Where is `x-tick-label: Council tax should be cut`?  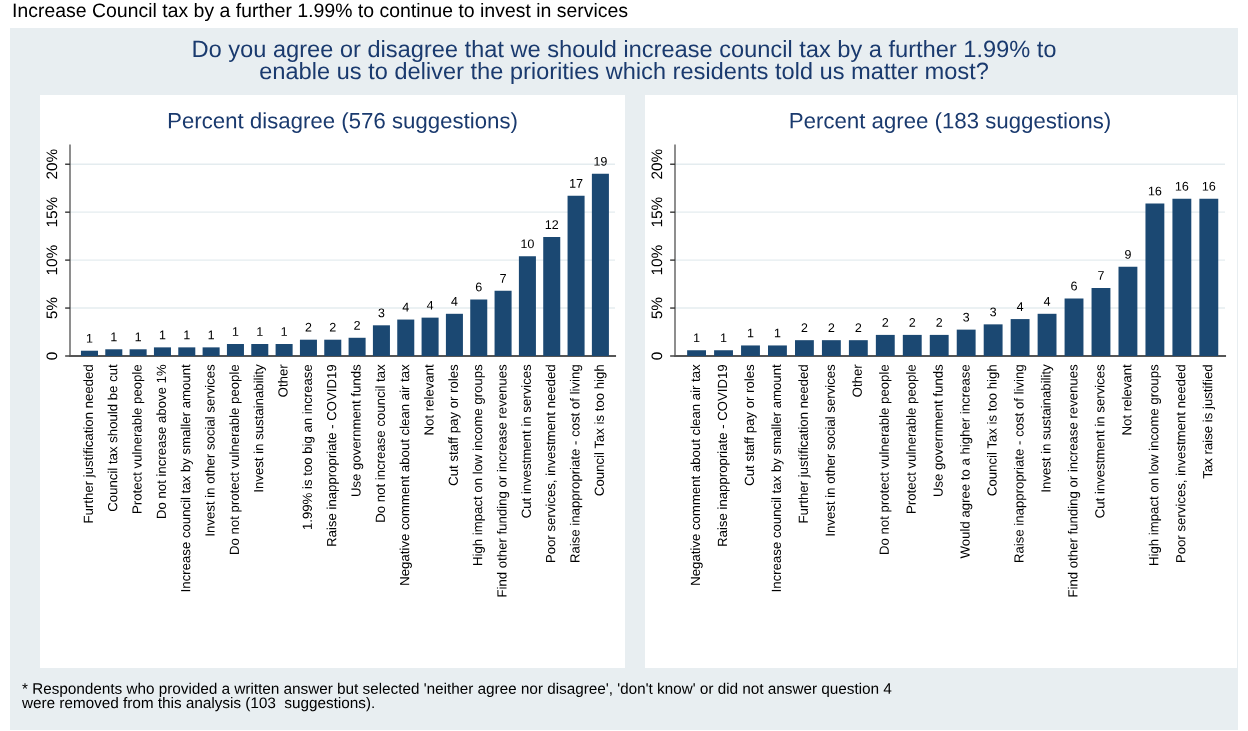 x-tick-label: Council tax should be cut is located at coordinates (112, 438).